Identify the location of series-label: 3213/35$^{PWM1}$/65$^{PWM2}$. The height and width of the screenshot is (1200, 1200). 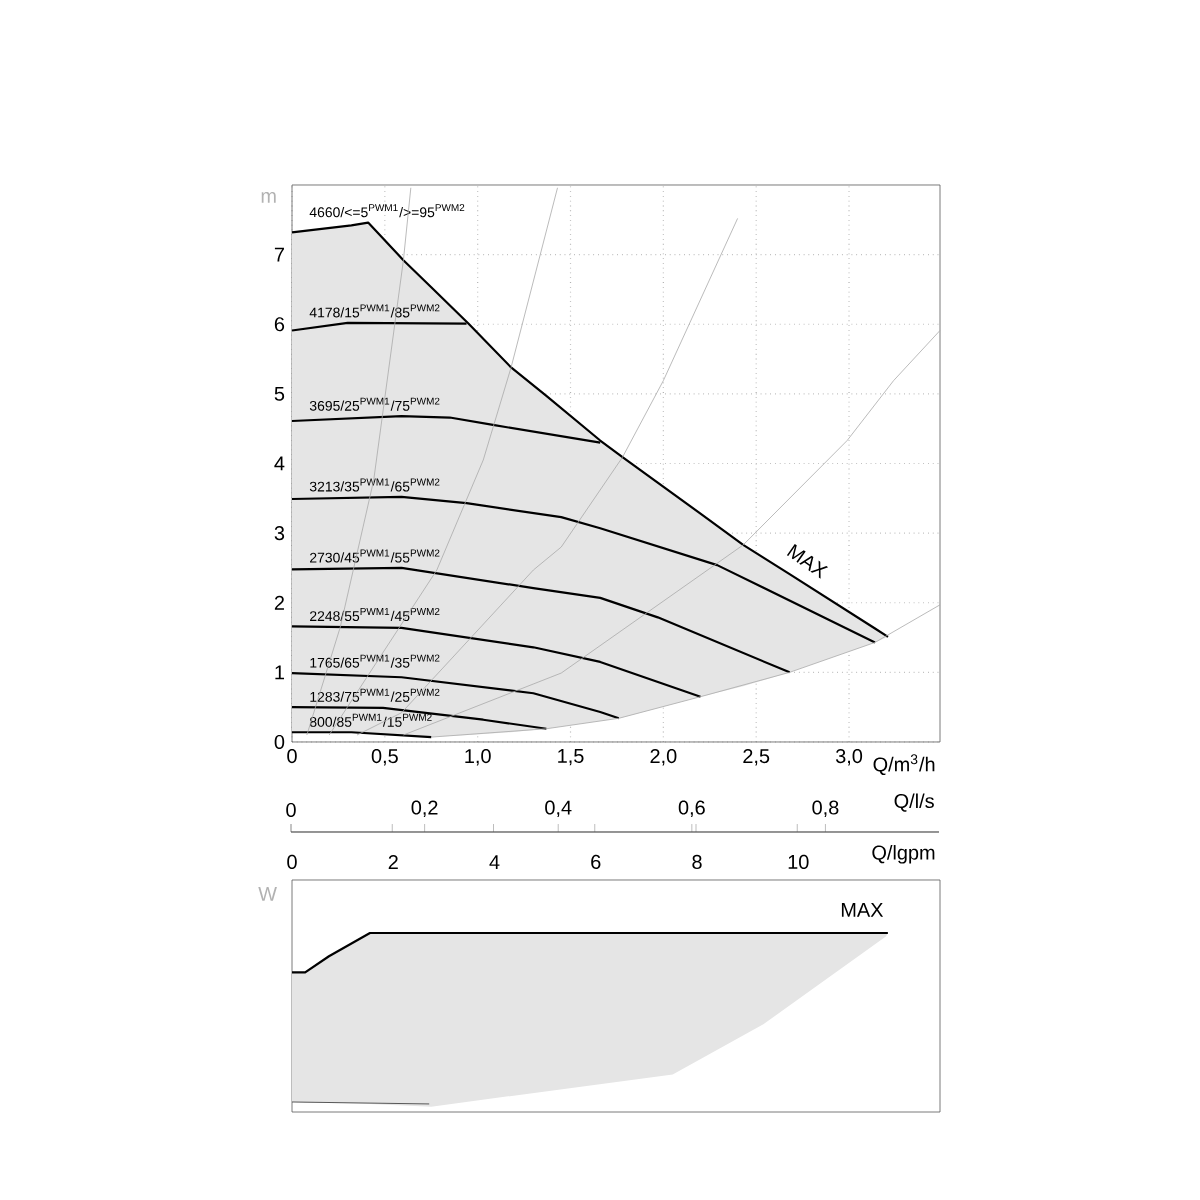
(374, 485).